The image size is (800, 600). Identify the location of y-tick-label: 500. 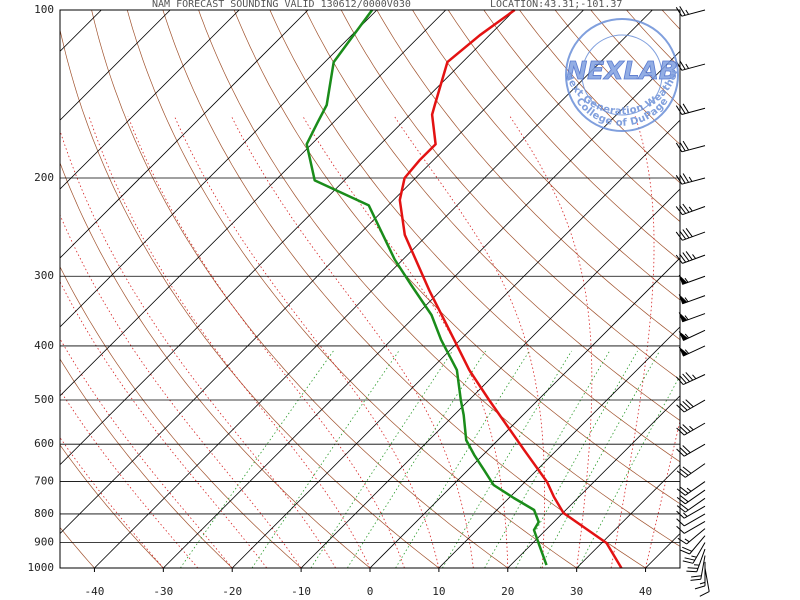
(44, 399).